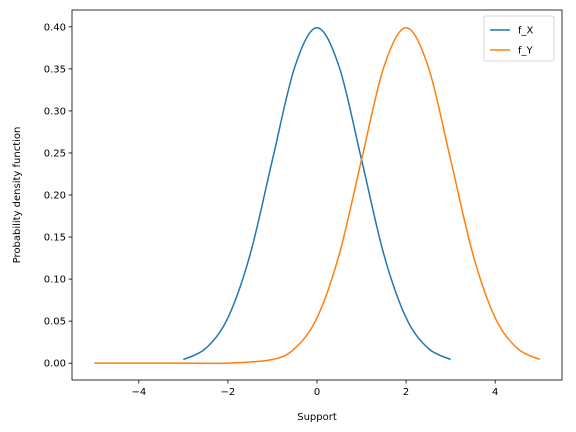  What do you see at coordinates (17, 195) in the screenshot?
I see `y-axis-label: Probability density function` at bounding box center [17, 195].